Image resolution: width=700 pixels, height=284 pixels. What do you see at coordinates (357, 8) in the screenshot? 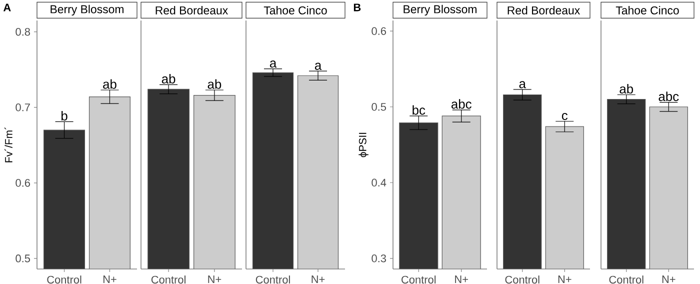
I see `text: B` at bounding box center [357, 8].